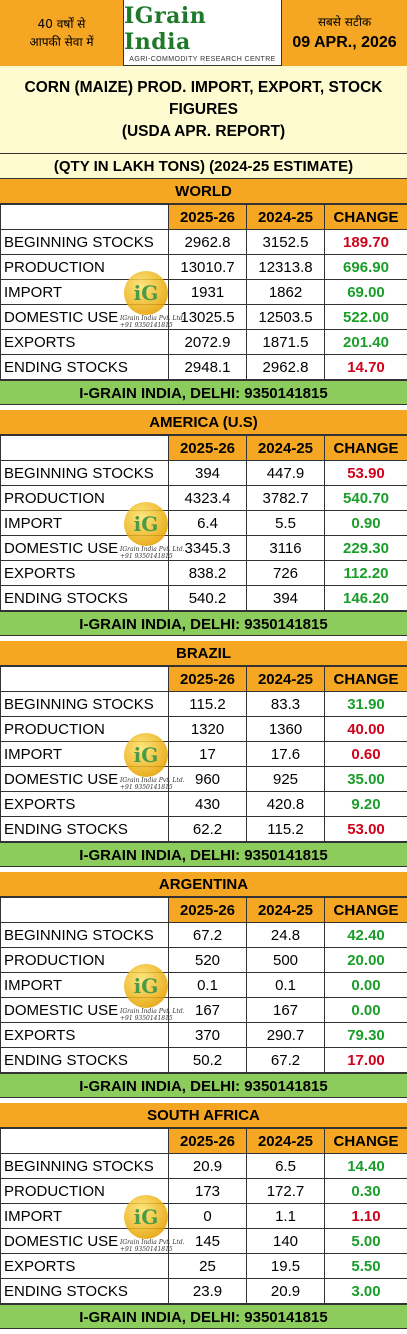 This screenshot has height=1334, width=407. Describe the element at coordinates (203, 267) in the screenshot. I see `table-row: PRODUCTION 13010.7 12313.8 696.90` at that location.